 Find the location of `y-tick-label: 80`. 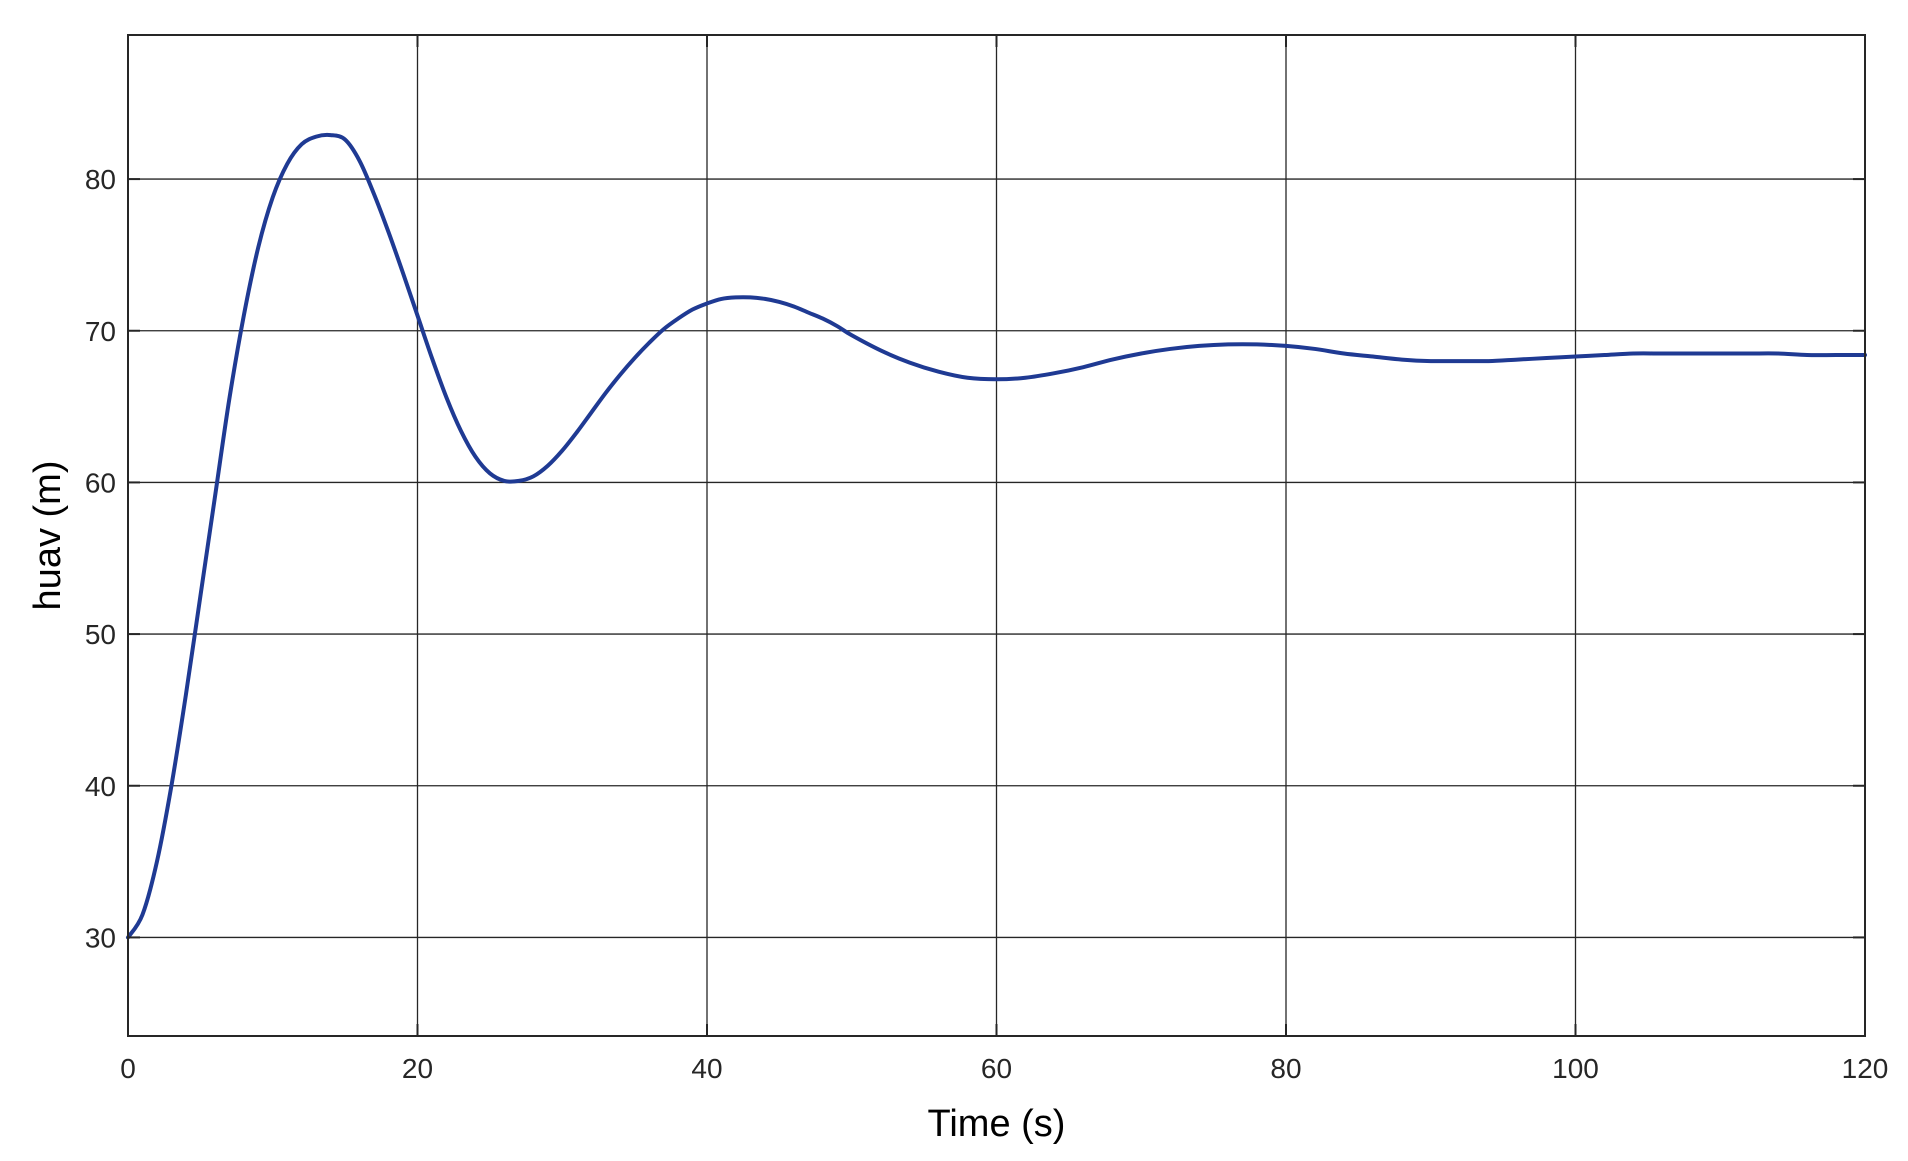

y-tick-label: 80 is located at coordinates (100, 179).